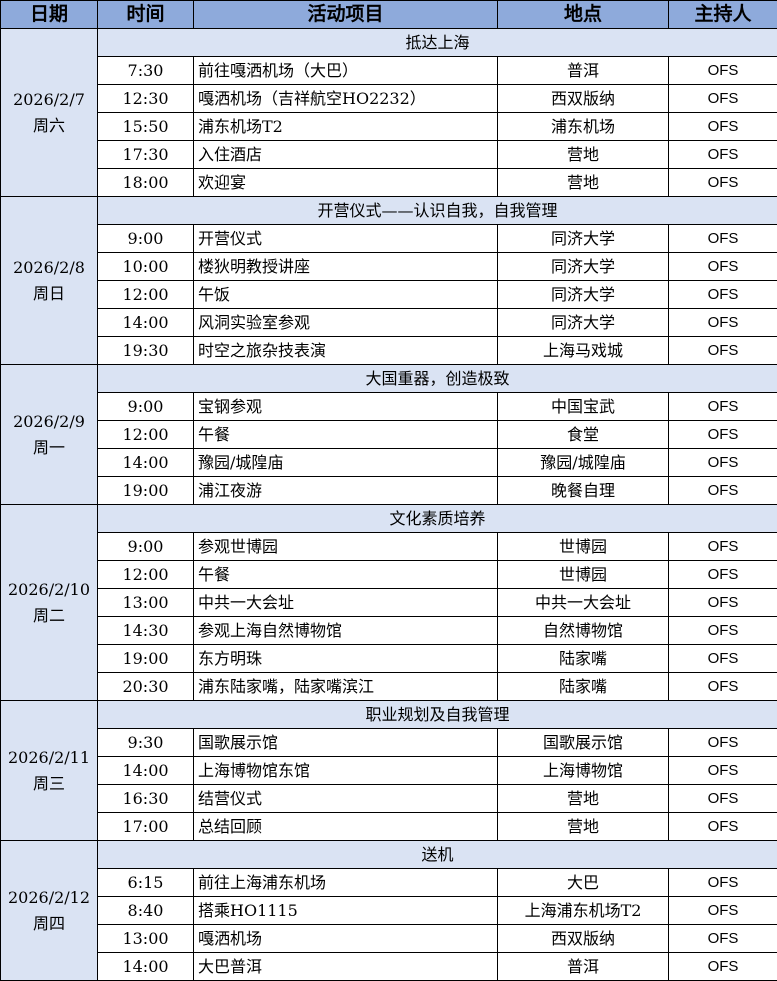  I want to click on table-row: 14:00 上海博物馆东馆 上海博物馆 OFS, so click(389, 770).